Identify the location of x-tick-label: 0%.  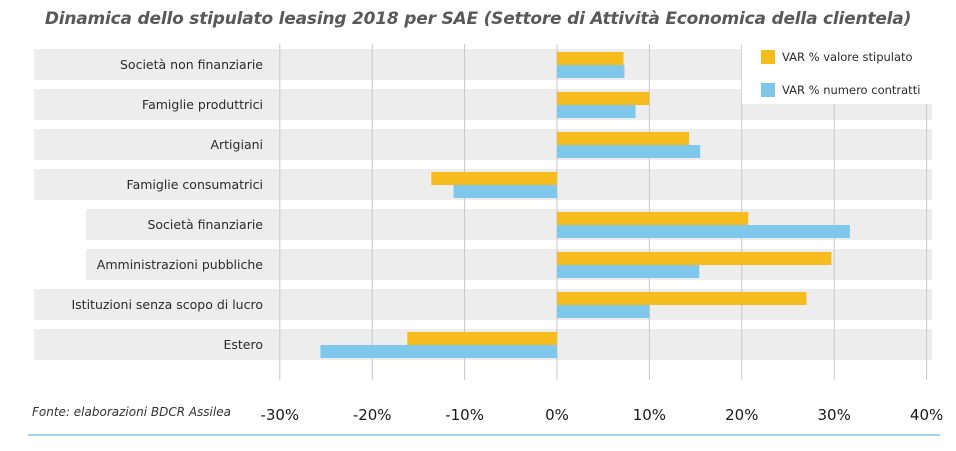
(557, 415).